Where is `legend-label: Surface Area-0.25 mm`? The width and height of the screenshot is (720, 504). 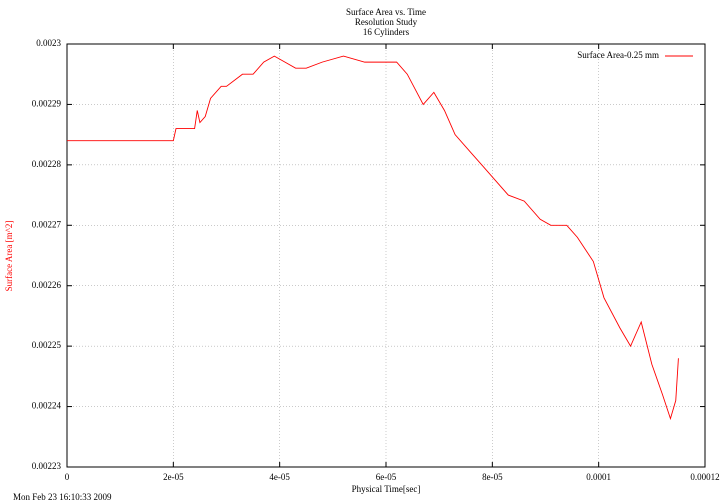
legend-label: Surface Area-0.25 mm is located at coordinates (618, 55).